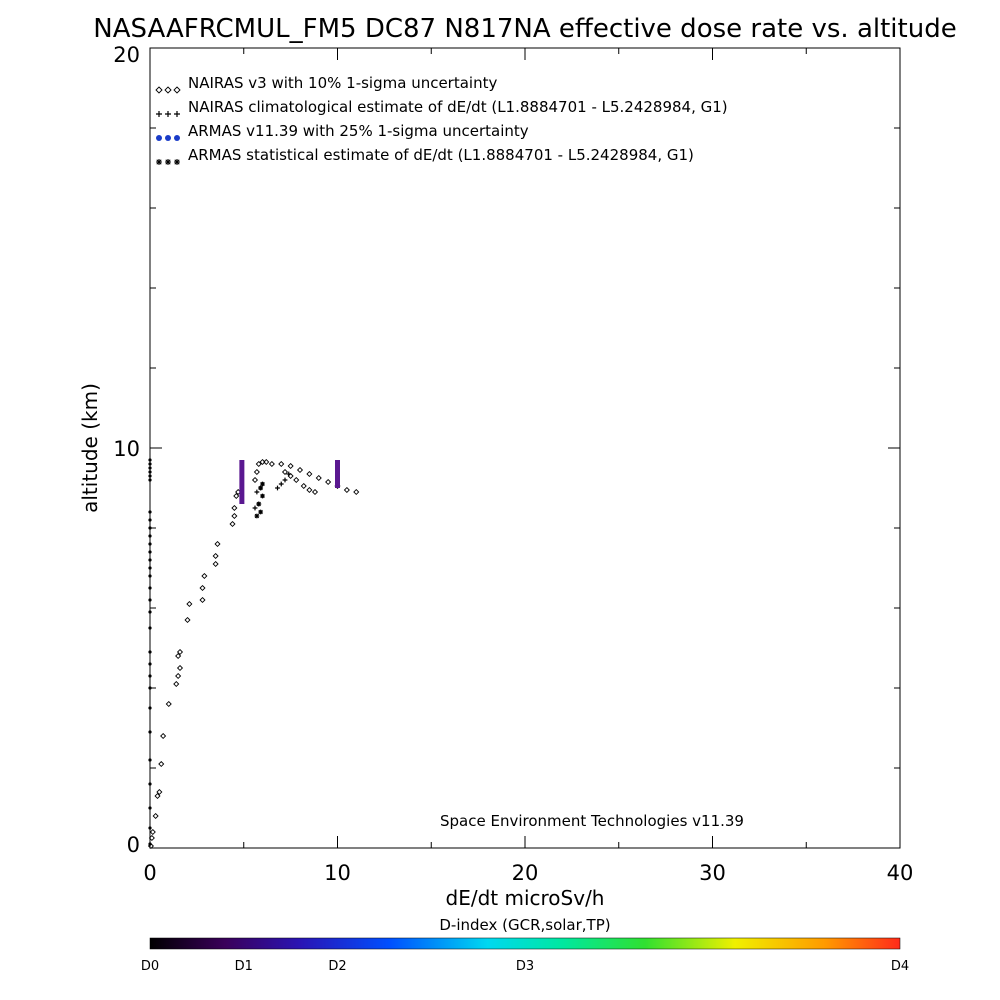 This screenshot has width=1000, height=1000. Describe the element at coordinates (712, 873) in the screenshot. I see `x-tick-label: 30` at that location.